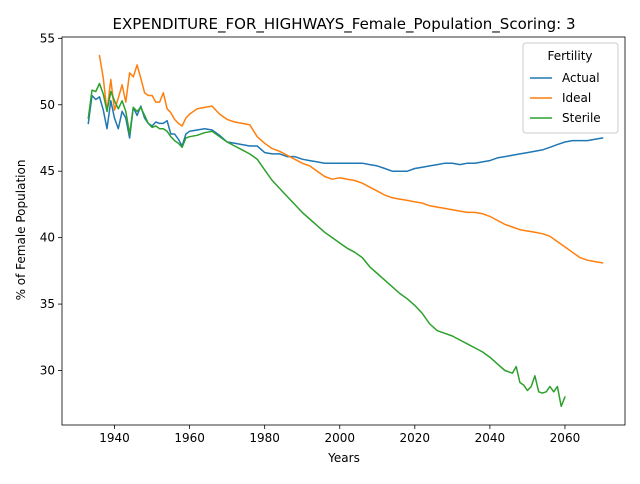 The height and width of the screenshot is (484, 640). What do you see at coordinates (339, 438) in the screenshot?
I see `x-tick-label: 2000` at bounding box center [339, 438].